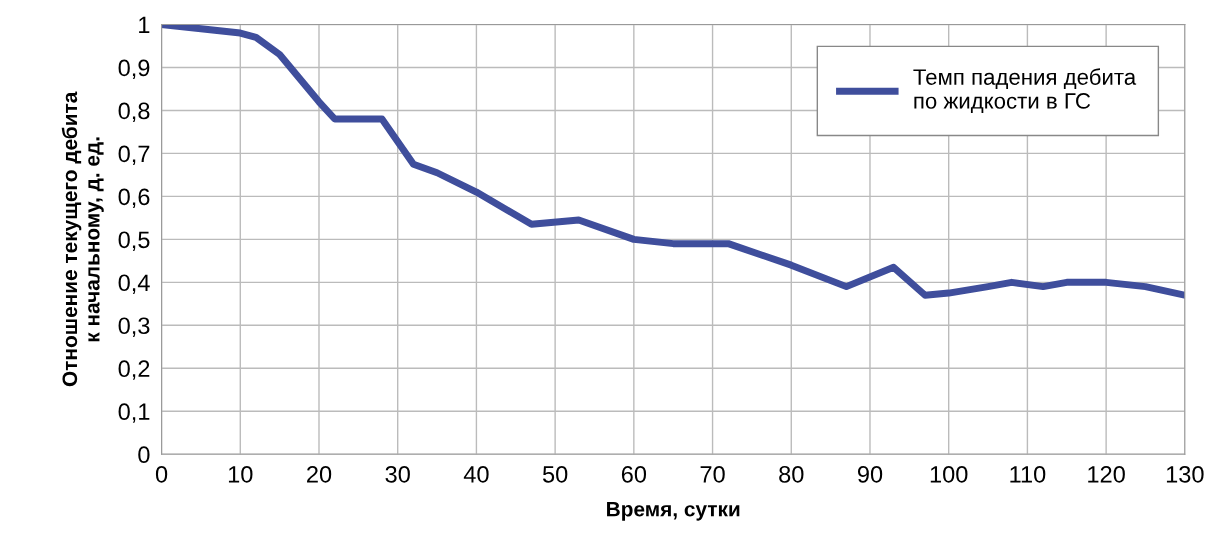 The image size is (1224, 544). What do you see at coordinates (161, 474) in the screenshot?
I see `x-tick-label: 0` at bounding box center [161, 474].